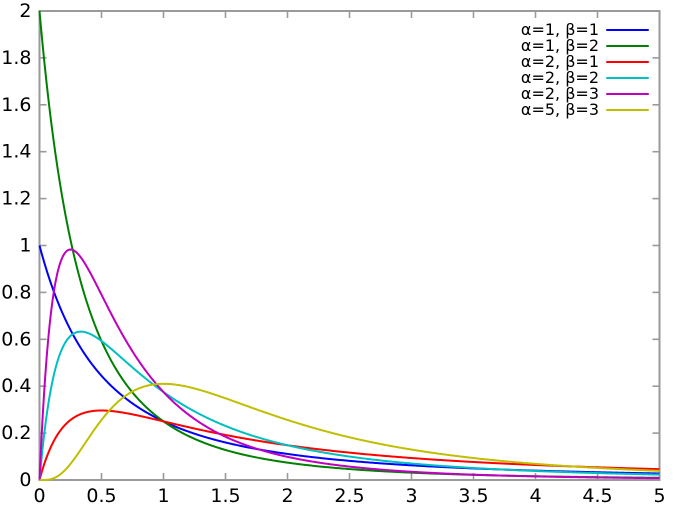 The width and height of the screenshot is (683, 512). What do you see at coordinates (16, 339) in the screenshot?
I see `y-tick-label: 0.6` at bounding box center [16, 339].